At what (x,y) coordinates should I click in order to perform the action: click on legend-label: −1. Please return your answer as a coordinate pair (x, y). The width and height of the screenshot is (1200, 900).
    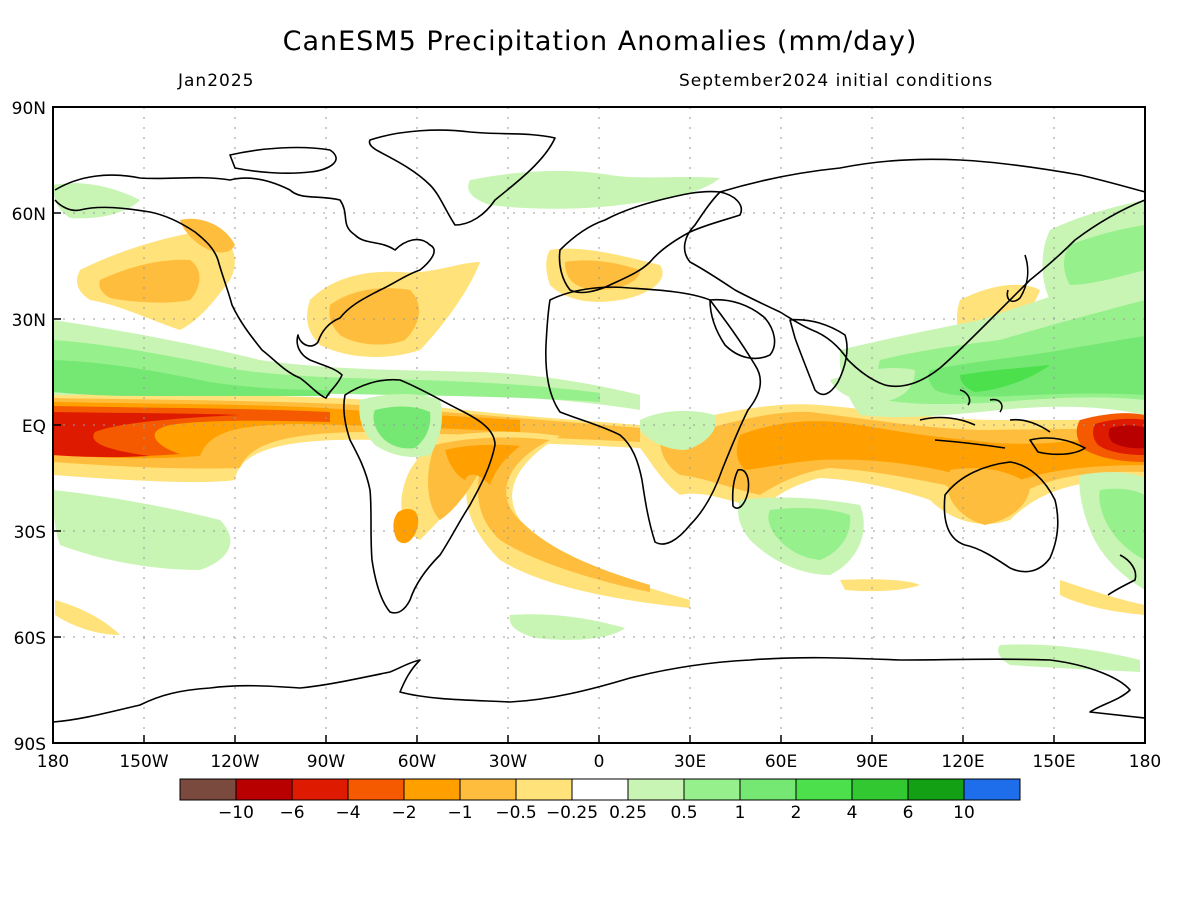
    Looking at the image, I should click on (459, 813).